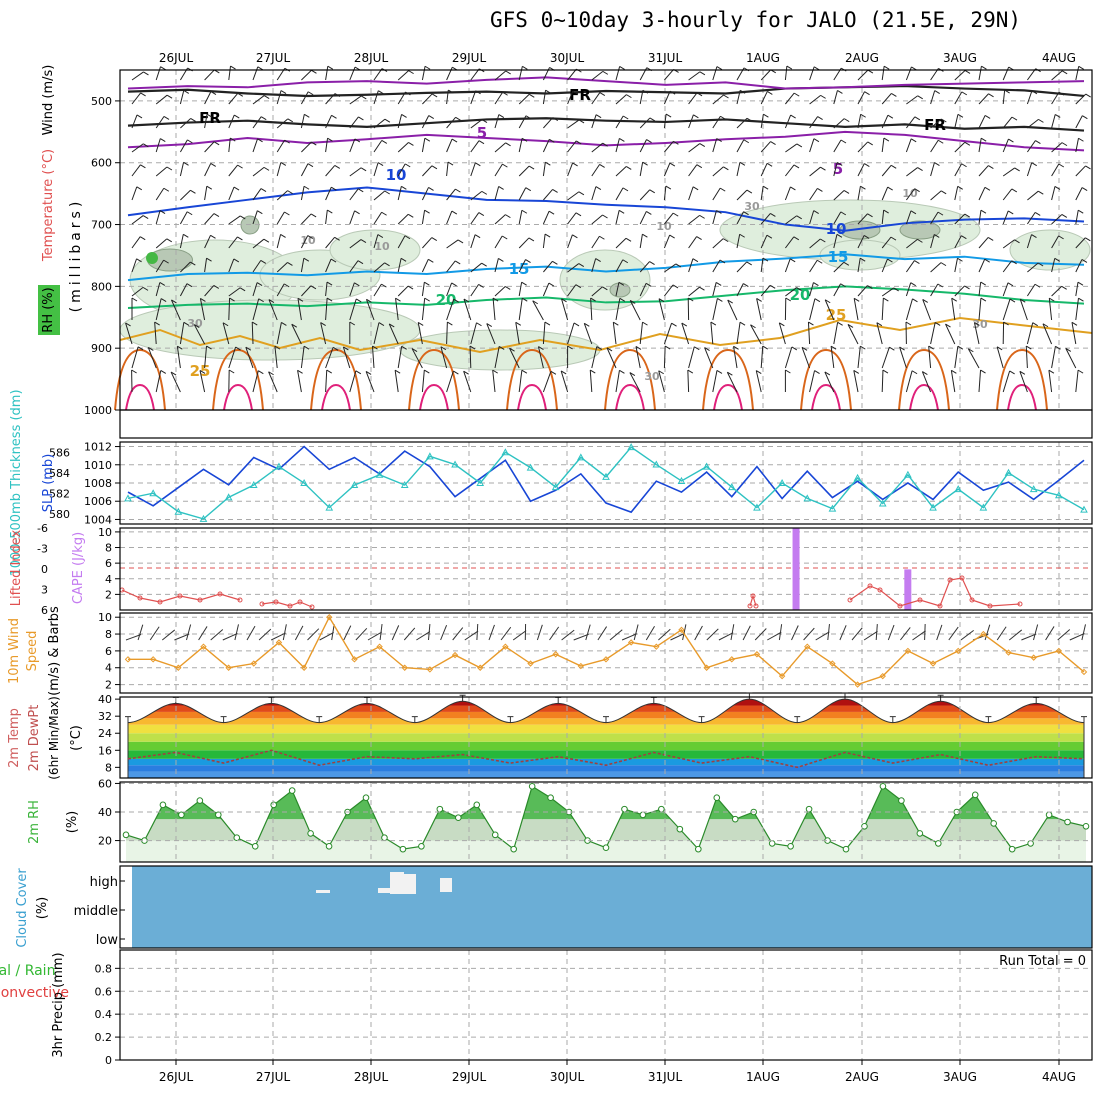 The height and width of the screenshot is (1100, 1100). I want to click on y-tick-label: 10, so click(105, 617).